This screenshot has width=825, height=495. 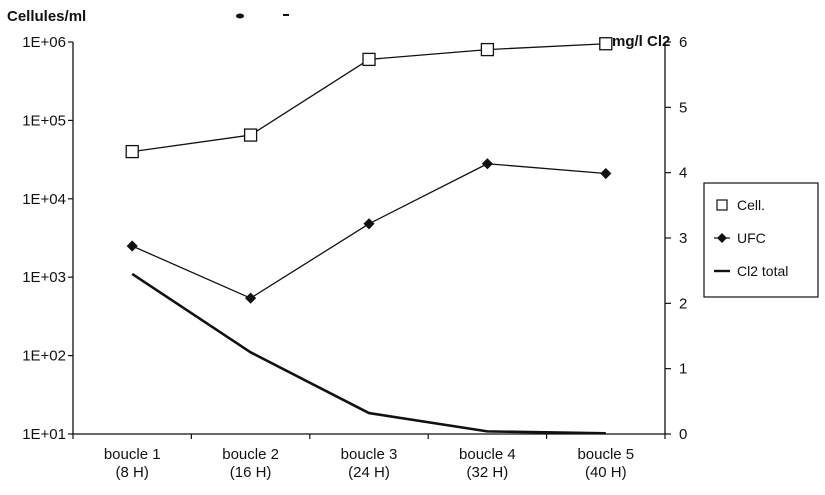 I want to click on legend: Cell. UFC Cl2 total, so click(x=761, y=240).